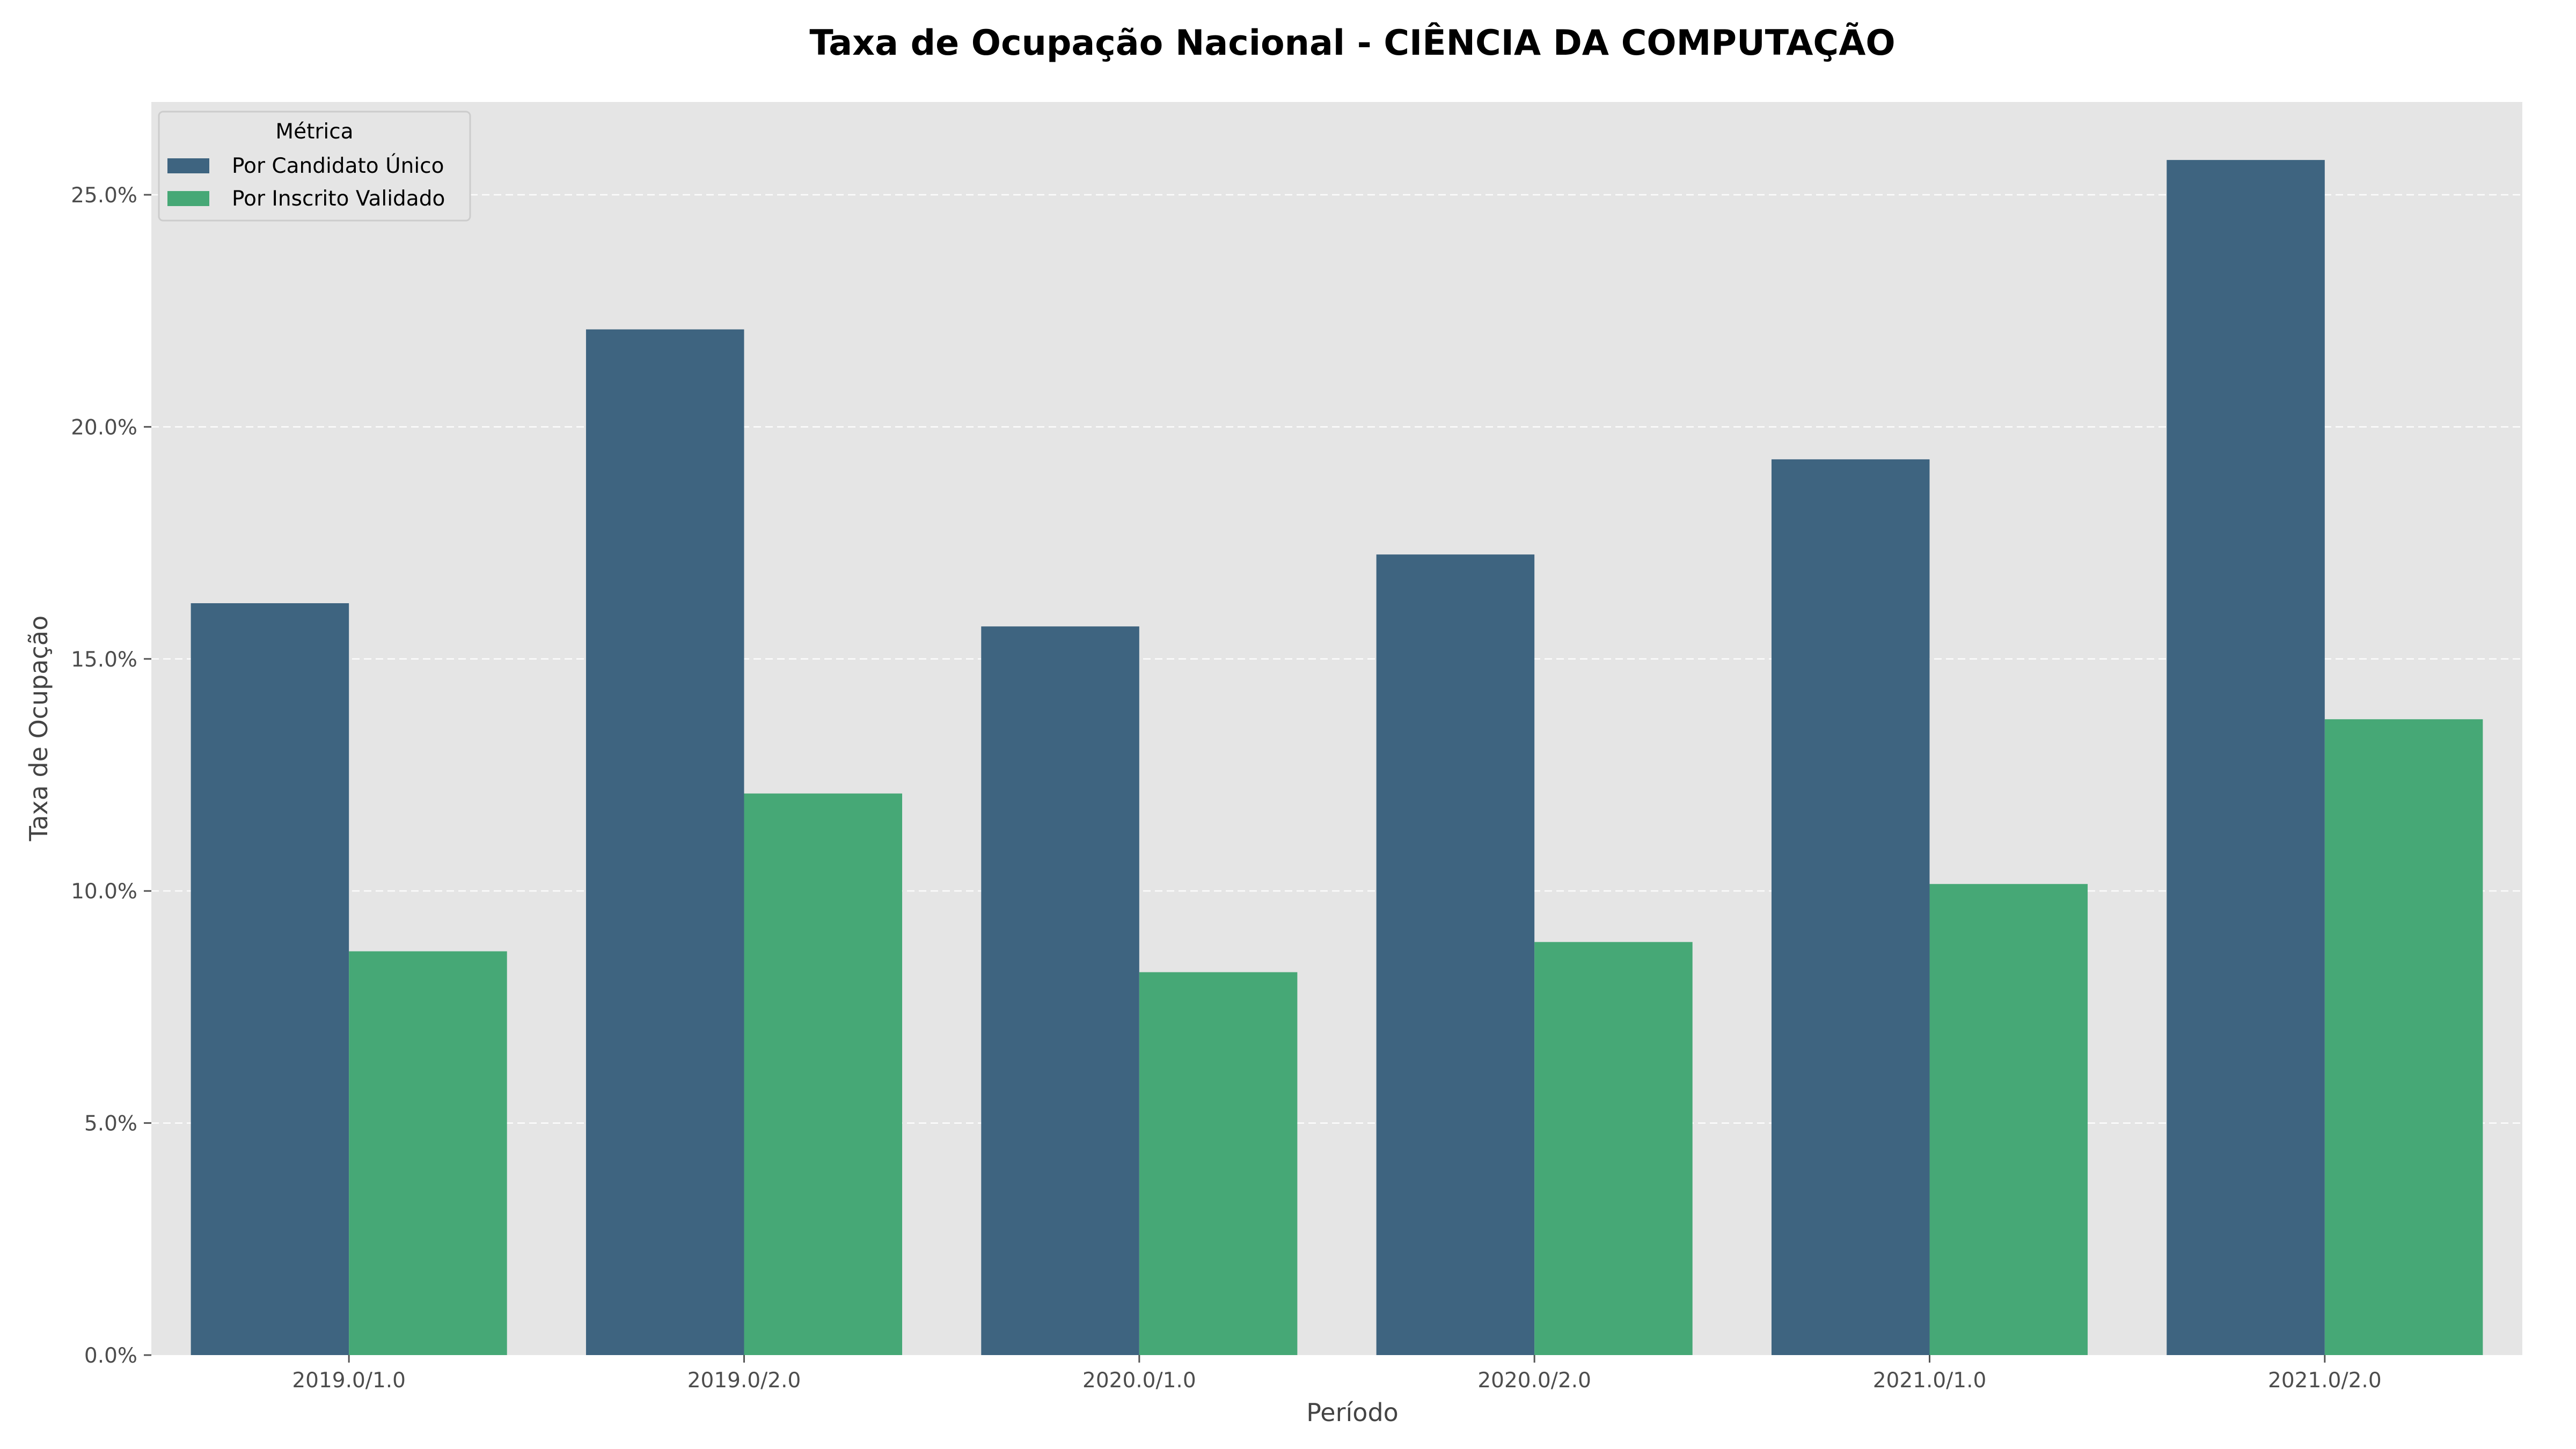 The width and height of the screenshot is (2576, 1449). What do you see at coordinates (188, 165) in the screenshot?
I see `legend-swatch-candidato` at bounding box center [188, 165].